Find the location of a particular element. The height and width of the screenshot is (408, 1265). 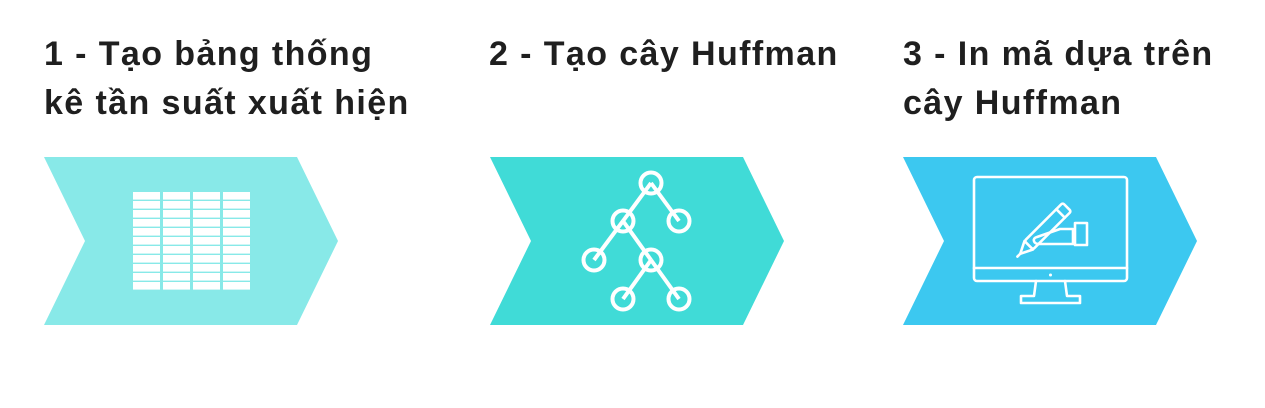

step-3-chevron-arrow is located at coordinates (1050, 241).